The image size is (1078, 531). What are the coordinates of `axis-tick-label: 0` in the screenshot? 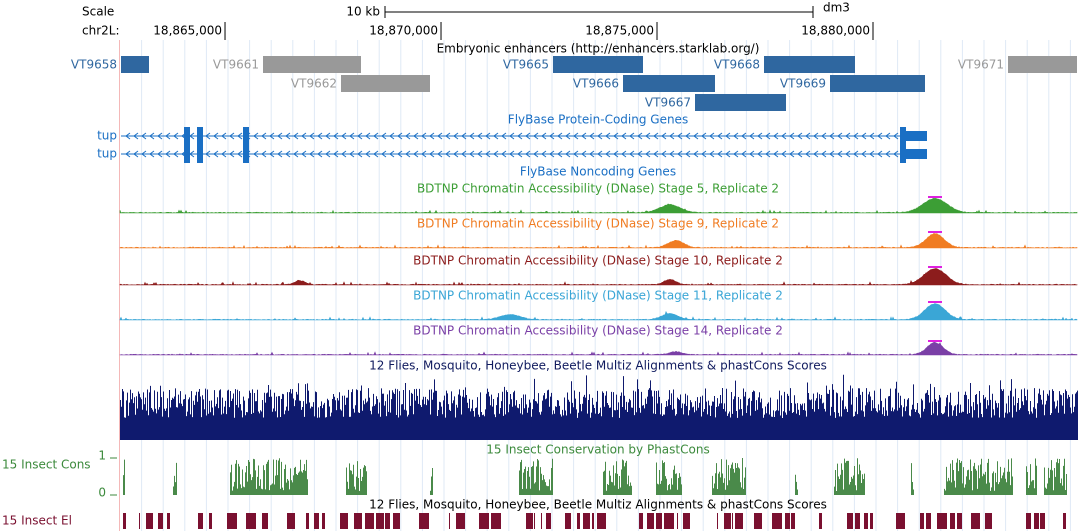 It's located at (102, 493).